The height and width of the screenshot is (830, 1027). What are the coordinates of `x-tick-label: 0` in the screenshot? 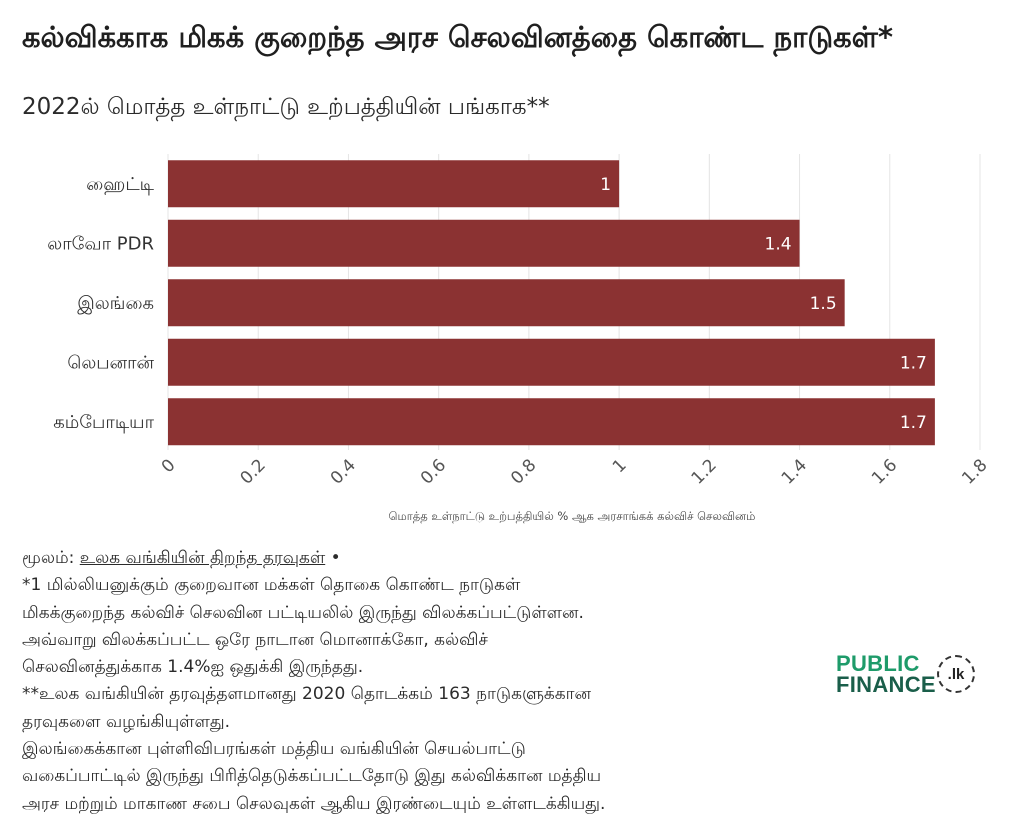 It's located at (169, 466).